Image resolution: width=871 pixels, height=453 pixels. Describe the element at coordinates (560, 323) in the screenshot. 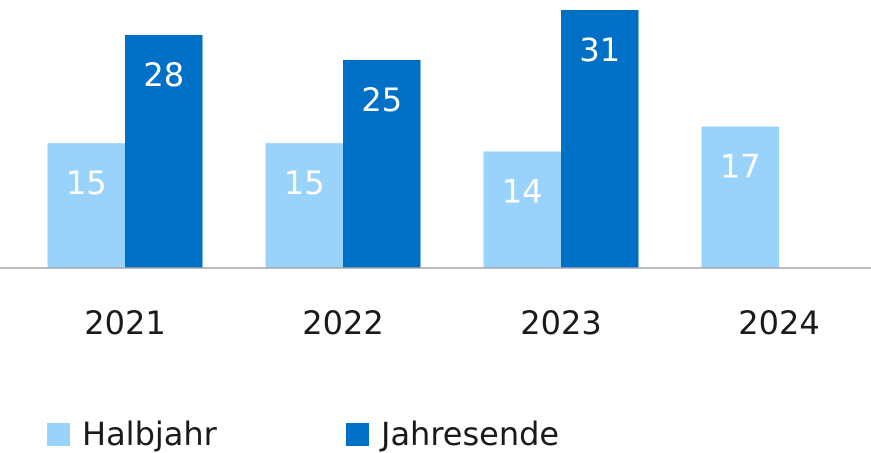

I see `x-tick-label: 2023` at that location.